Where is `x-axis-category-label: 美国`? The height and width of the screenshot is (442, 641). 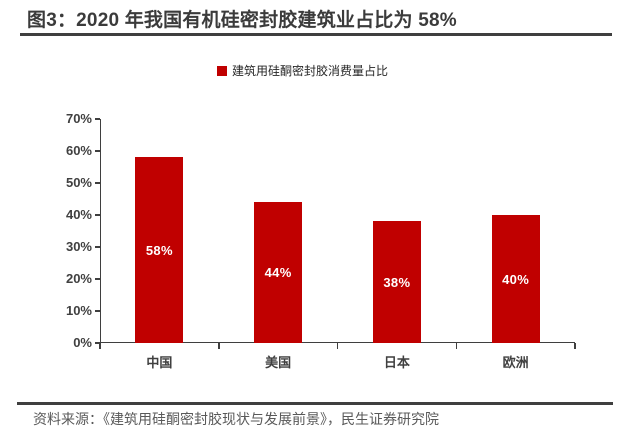 x-axis-category-label: 美国 is located at coordinates (278, 362).